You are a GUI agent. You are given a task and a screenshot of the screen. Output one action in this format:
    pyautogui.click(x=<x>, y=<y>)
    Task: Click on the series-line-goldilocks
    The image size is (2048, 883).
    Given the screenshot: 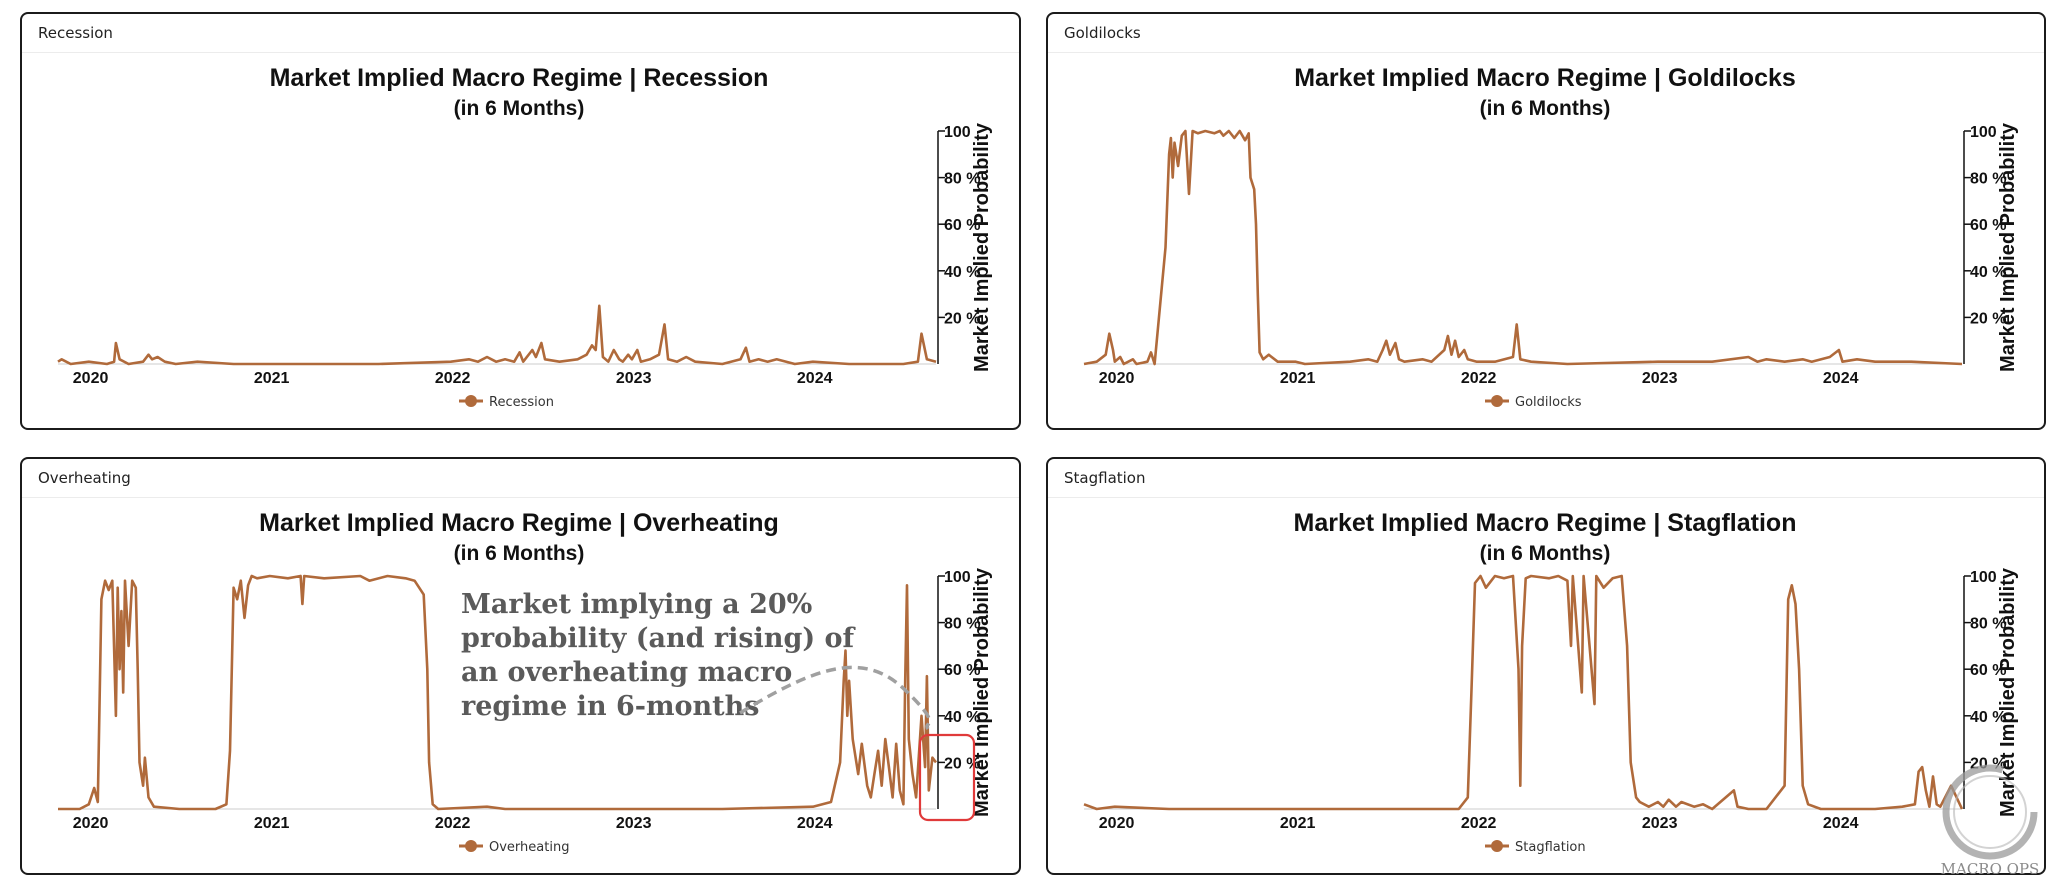 What is the action you would take?
    pyautogui.click(x=1523, y=247)
    